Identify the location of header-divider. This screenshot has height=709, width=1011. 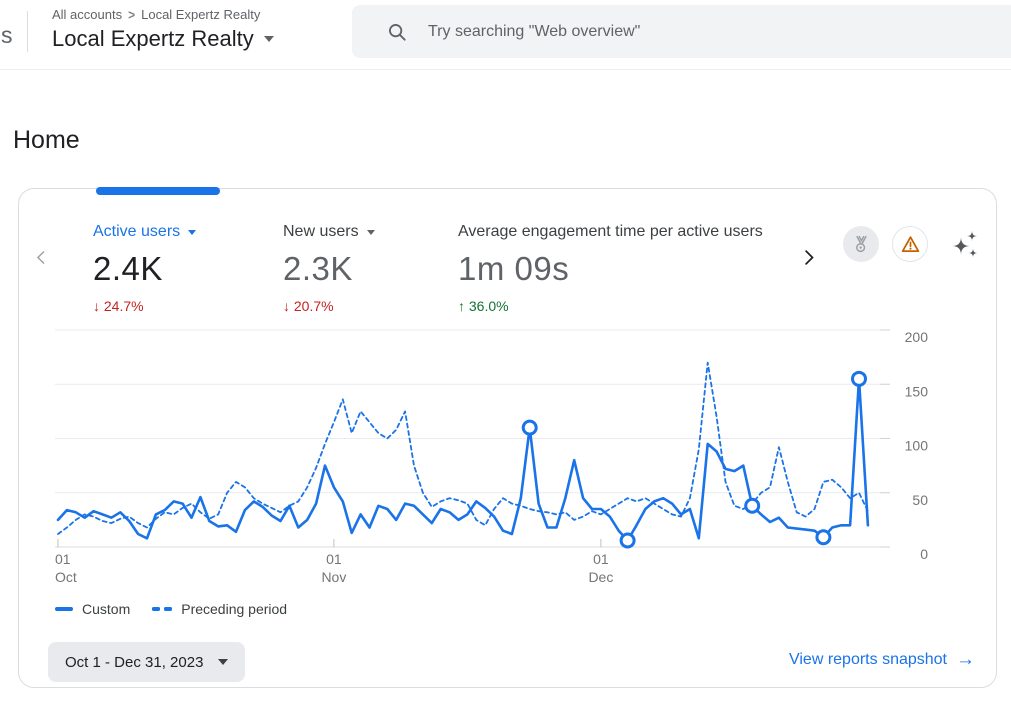
(27, 31).